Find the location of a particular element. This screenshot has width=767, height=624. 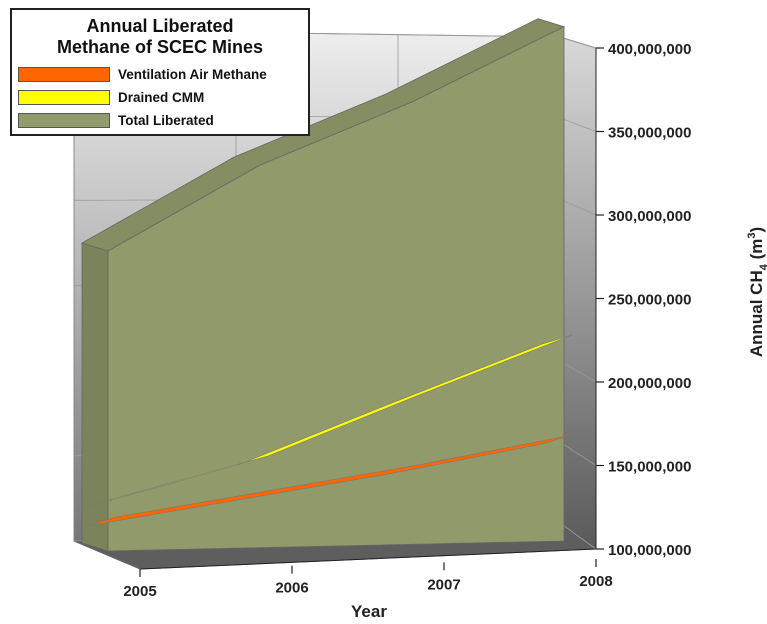

legend-item-ventilation-air-methane: Ventilation Air Methane is located at coordinates (142, 74).